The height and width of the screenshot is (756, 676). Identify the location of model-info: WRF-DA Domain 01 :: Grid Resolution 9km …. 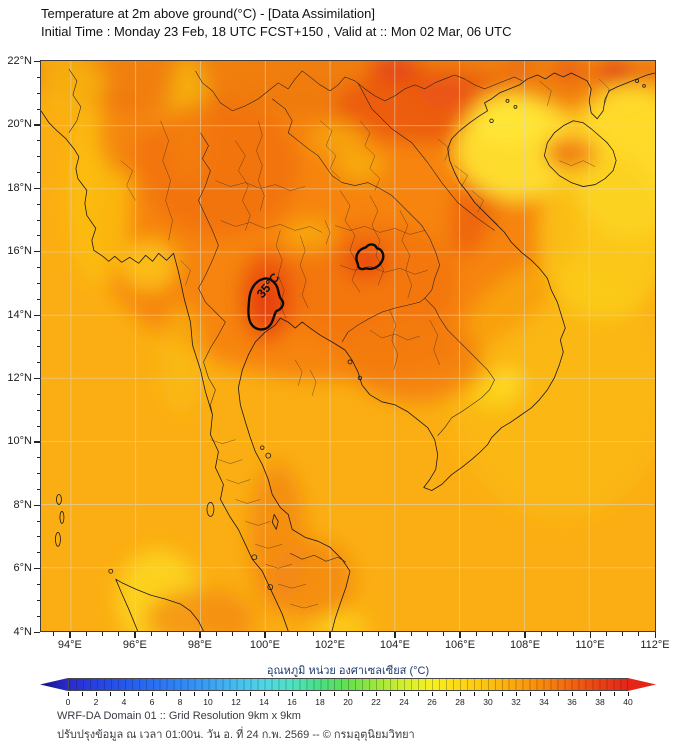
(179, 716).